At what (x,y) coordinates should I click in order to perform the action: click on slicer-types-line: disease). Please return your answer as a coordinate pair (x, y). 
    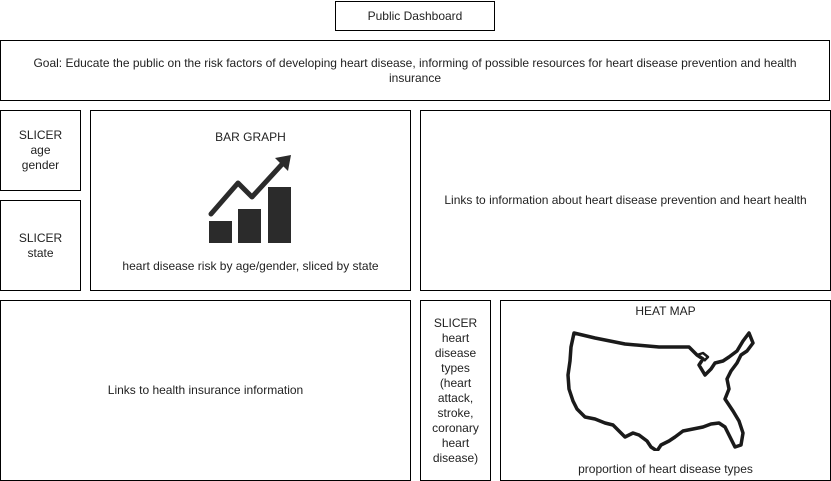
    Looking at the image, I should click on (455, 457).